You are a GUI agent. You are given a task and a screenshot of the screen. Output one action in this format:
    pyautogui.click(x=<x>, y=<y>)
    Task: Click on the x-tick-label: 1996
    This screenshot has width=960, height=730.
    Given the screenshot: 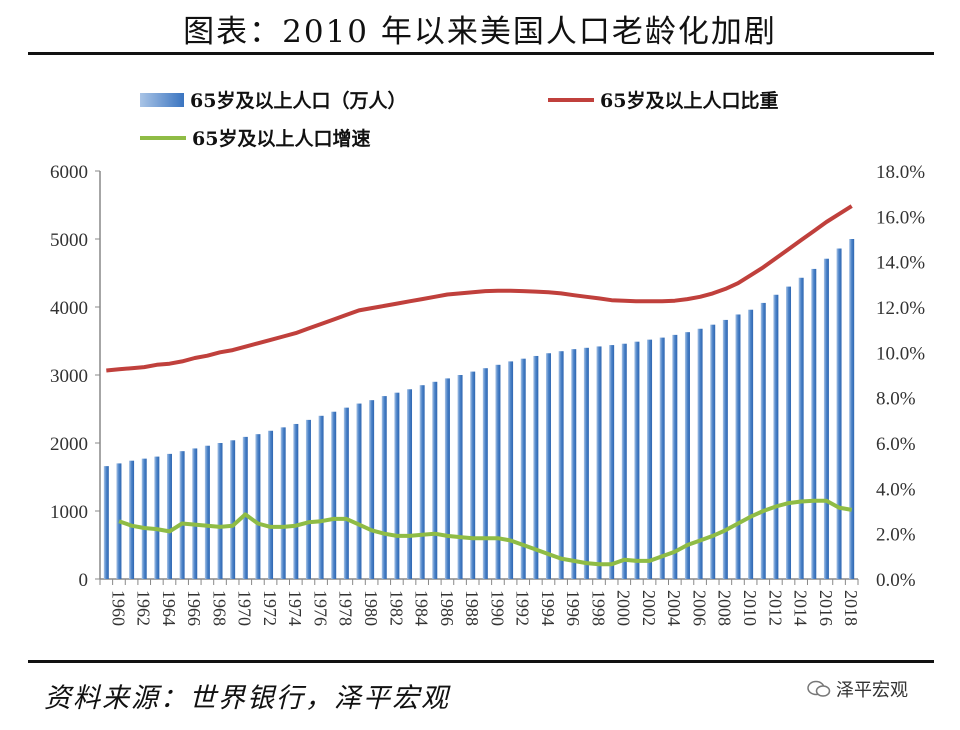 What is the action you would take?
    pyautogui.click(x=573, y=608)
    